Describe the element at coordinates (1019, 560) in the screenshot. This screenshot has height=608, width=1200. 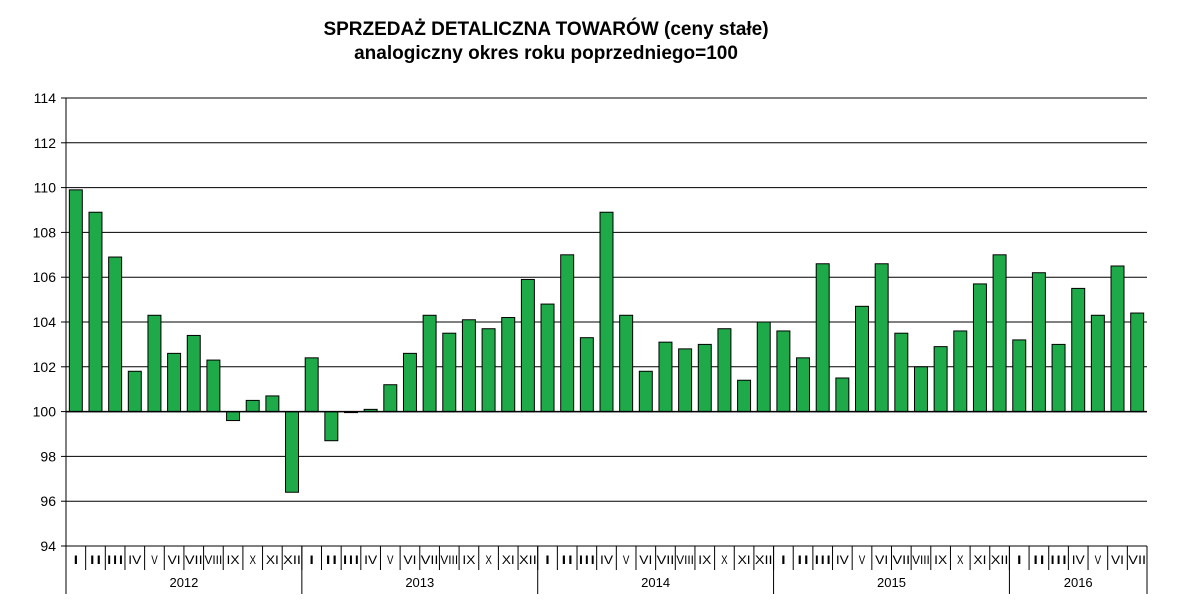
I see `x-tick-label-48: I` at that location.